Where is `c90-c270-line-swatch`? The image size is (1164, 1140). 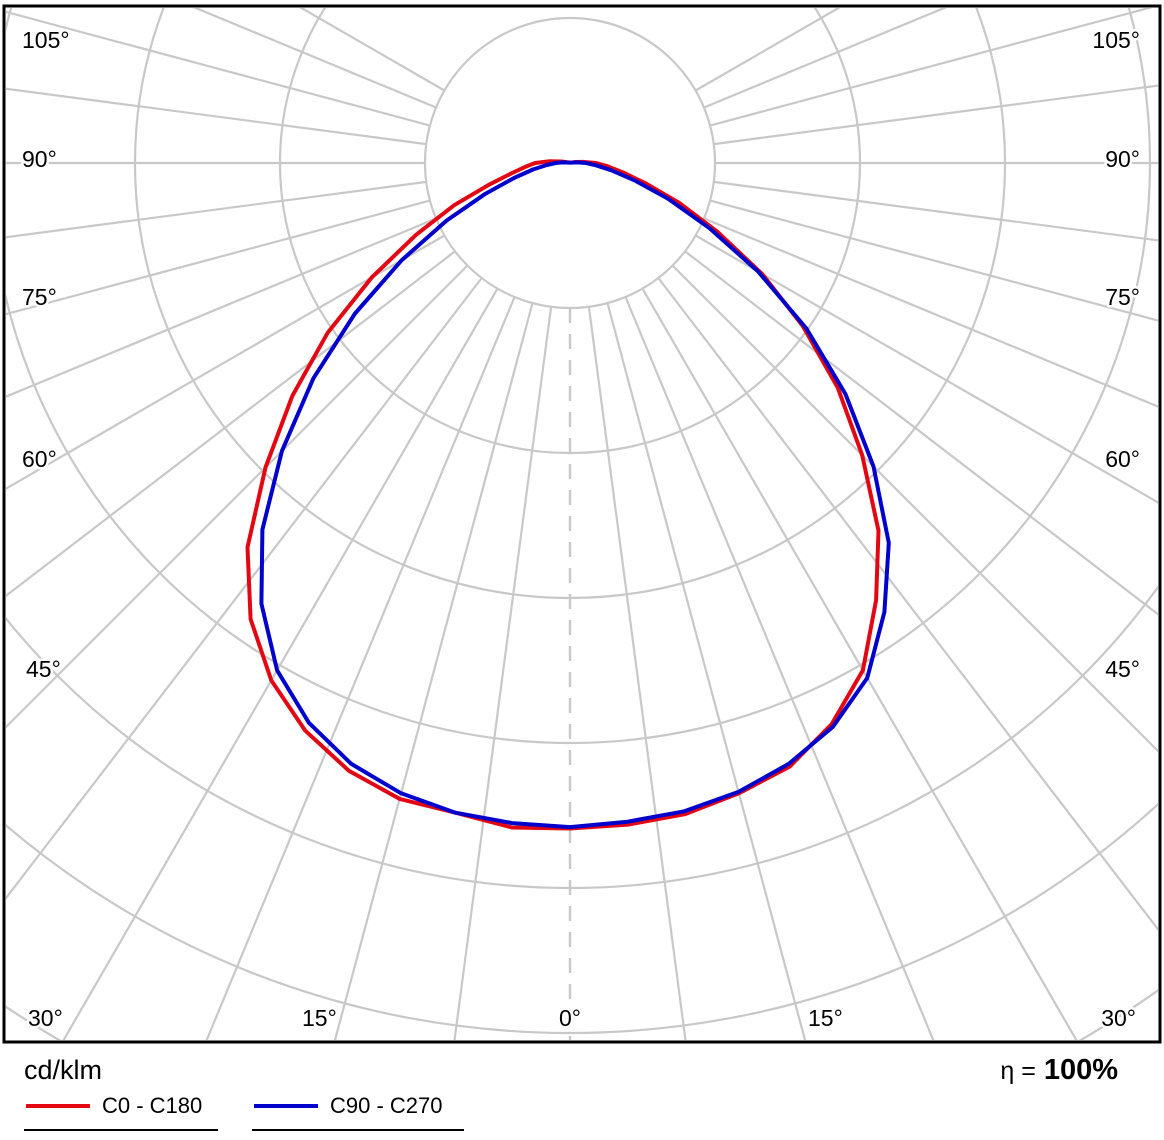 c90-c270-line-swatch is located at coordinates (286, 1106).